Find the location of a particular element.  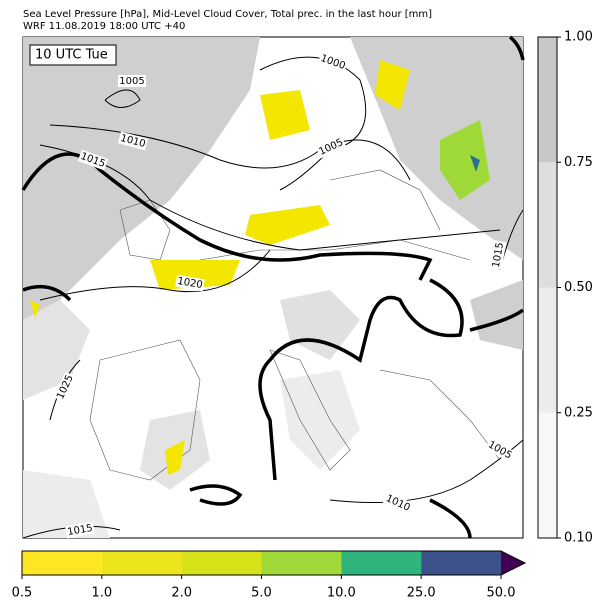

colorbar-tick-label: 0.50 is located at coordinates (578, 287).